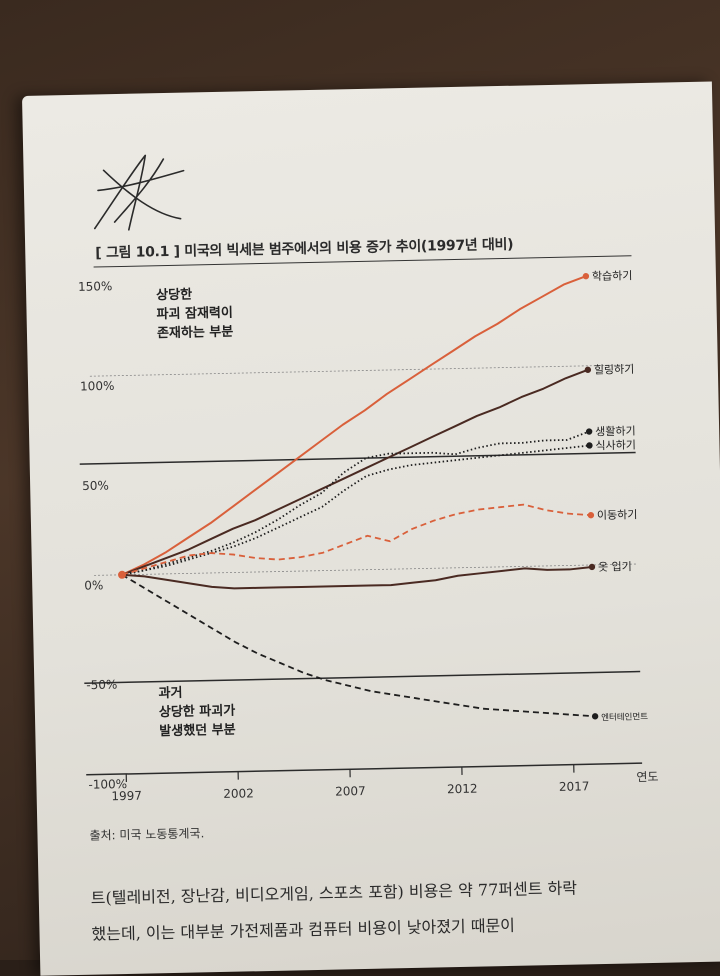 The image size is (720, 976). Describe the element at coordinates (101, 685) in the screenshot. I see `y-tick-label: -50%` at that location.